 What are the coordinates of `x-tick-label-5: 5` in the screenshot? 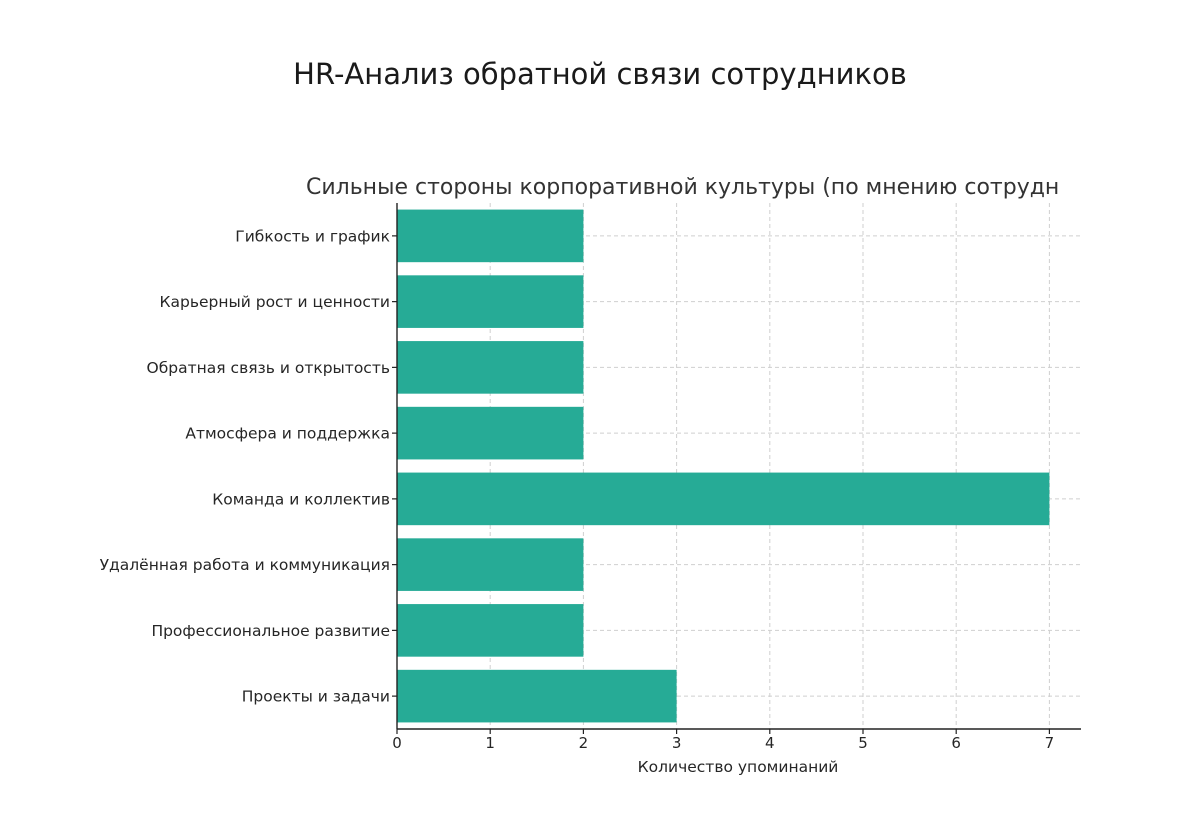 It's located at (863, 743).